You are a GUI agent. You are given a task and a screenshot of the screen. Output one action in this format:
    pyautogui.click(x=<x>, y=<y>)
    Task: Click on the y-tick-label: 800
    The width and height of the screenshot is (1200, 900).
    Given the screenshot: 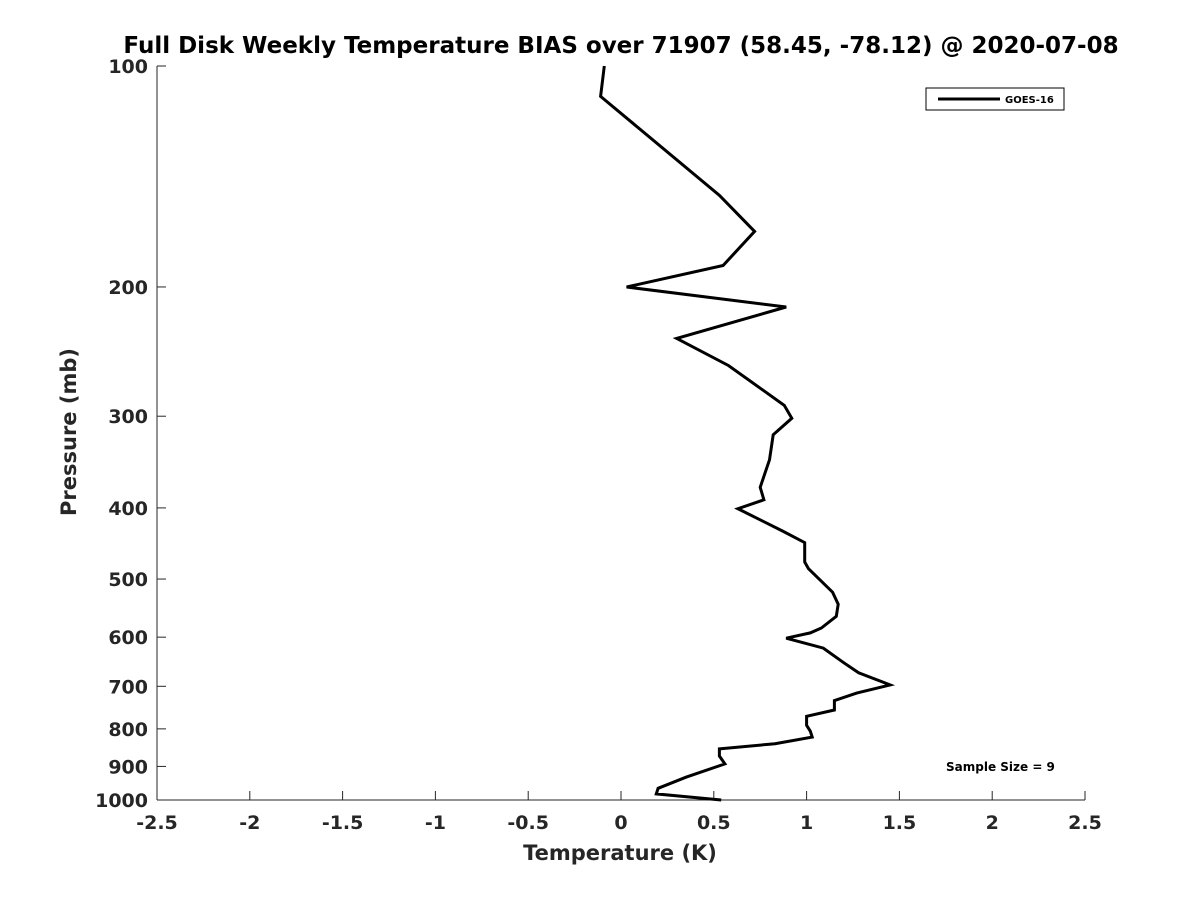 What is the action you would take?
    pyautogui.click(x=128, y=730)
    